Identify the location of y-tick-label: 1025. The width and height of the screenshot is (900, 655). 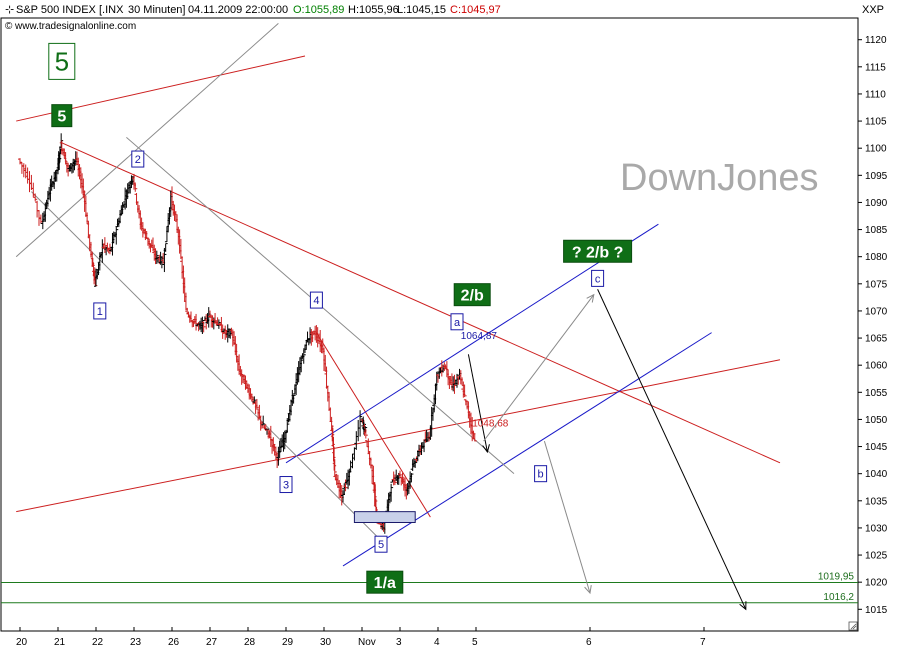
(876, 556).